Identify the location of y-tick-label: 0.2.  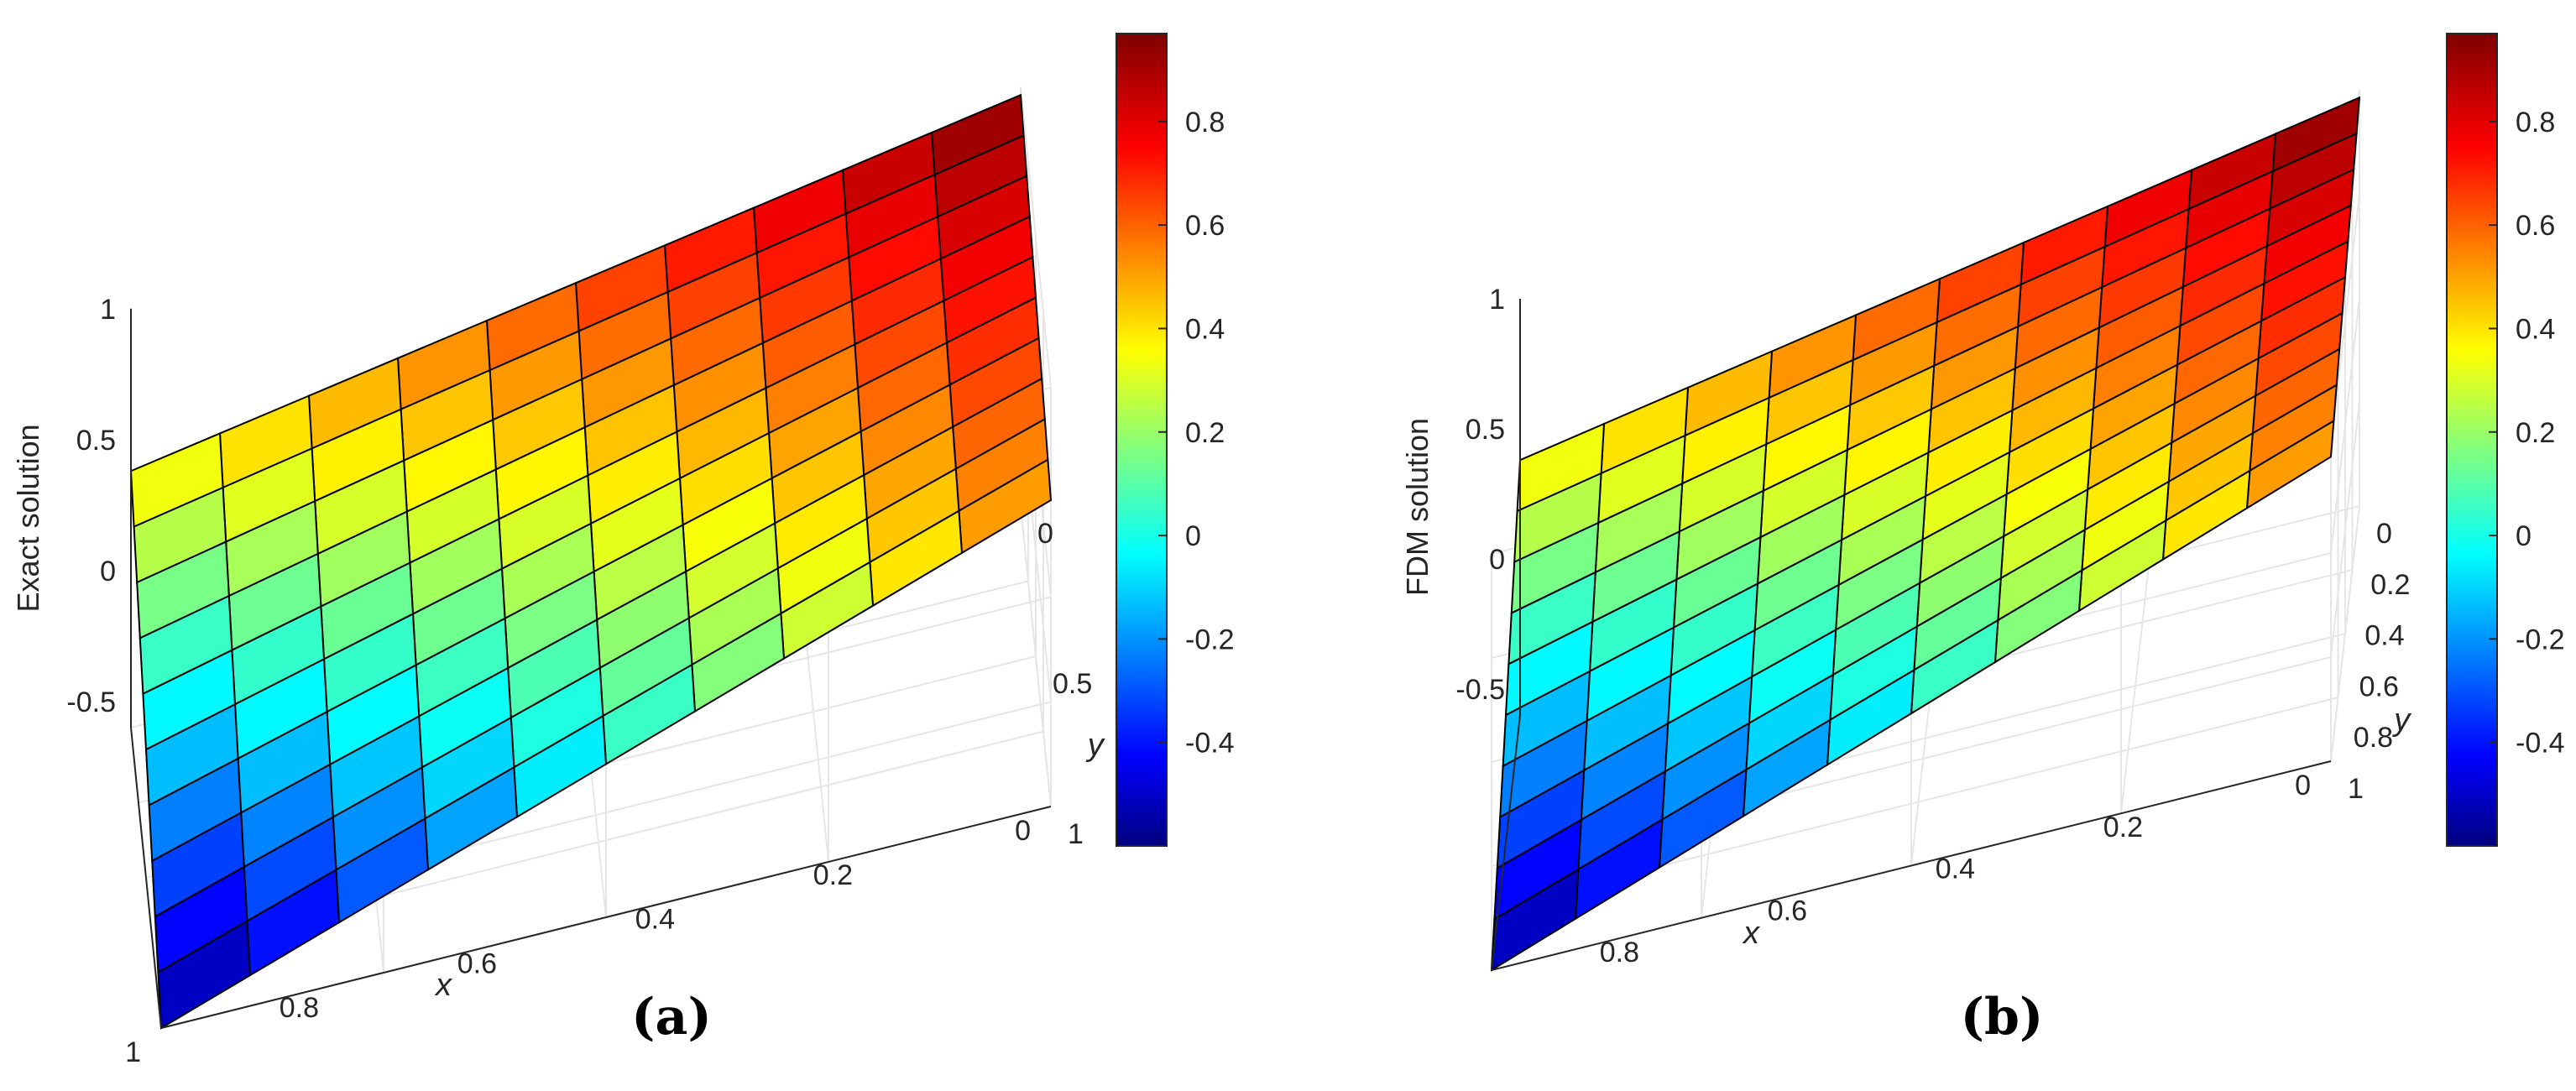
(2390, 585).